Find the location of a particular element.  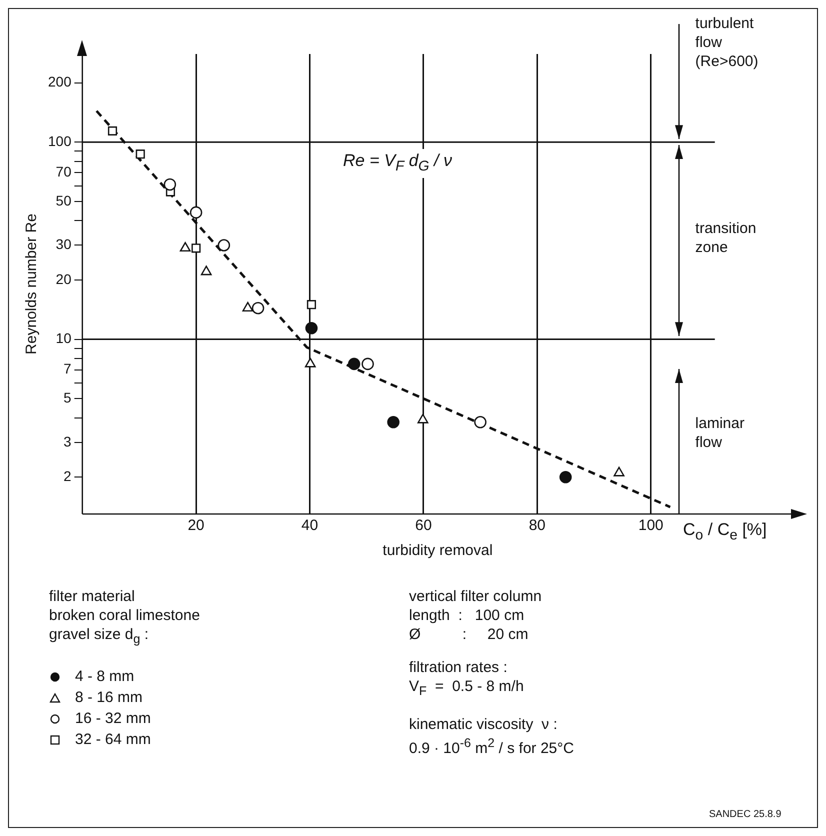

text: length : 100 cm is located at coordinates (467, 615).